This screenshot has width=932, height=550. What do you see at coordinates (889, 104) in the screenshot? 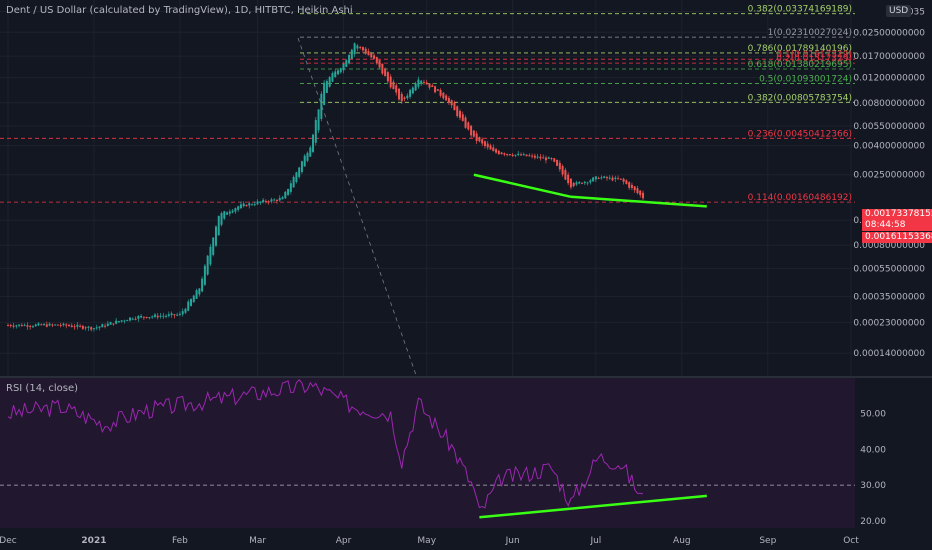
I see `price-tick-label: 0.00800000000` at bounding box center [889, 104].